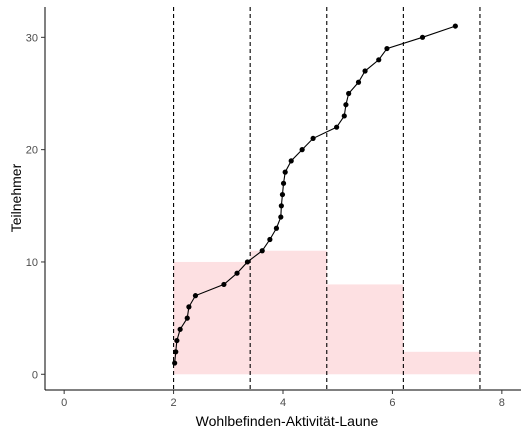  What do you see at coordinates (502, 403) in the screenshot?
I see `x-tick-label-8: 8` at bounding box center [502, 403].